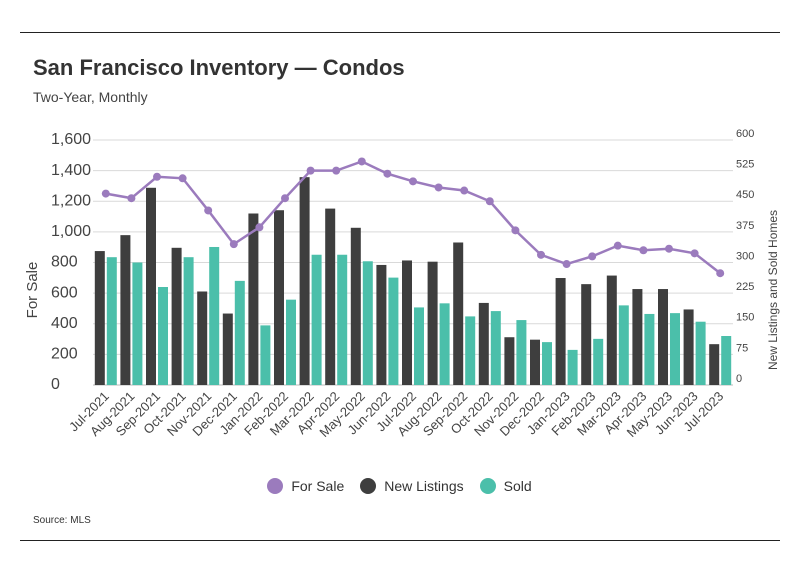 The image size is (799, 575). I want to click on y-tick-label-right: 450, so click(745, 195).